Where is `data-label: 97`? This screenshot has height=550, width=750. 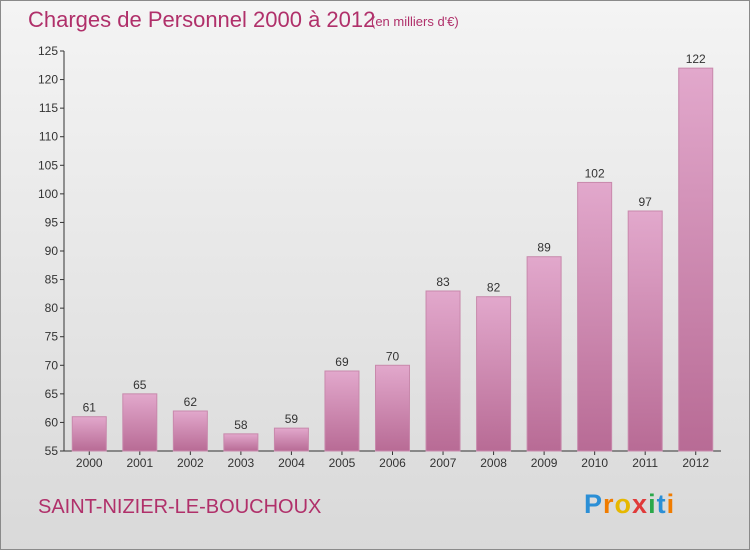 data-label: 97 is located at coordinates (646, 202).